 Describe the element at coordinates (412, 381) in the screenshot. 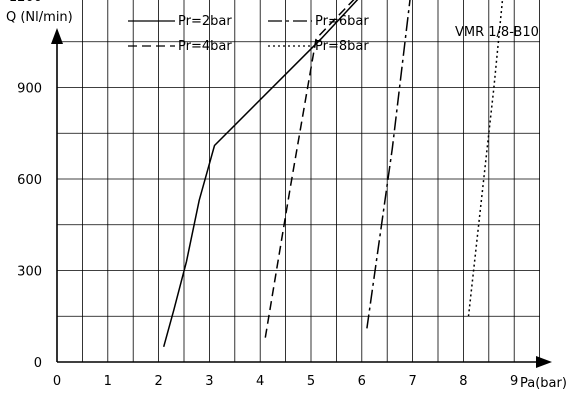

I see `x-tick-label: 7` at that location.